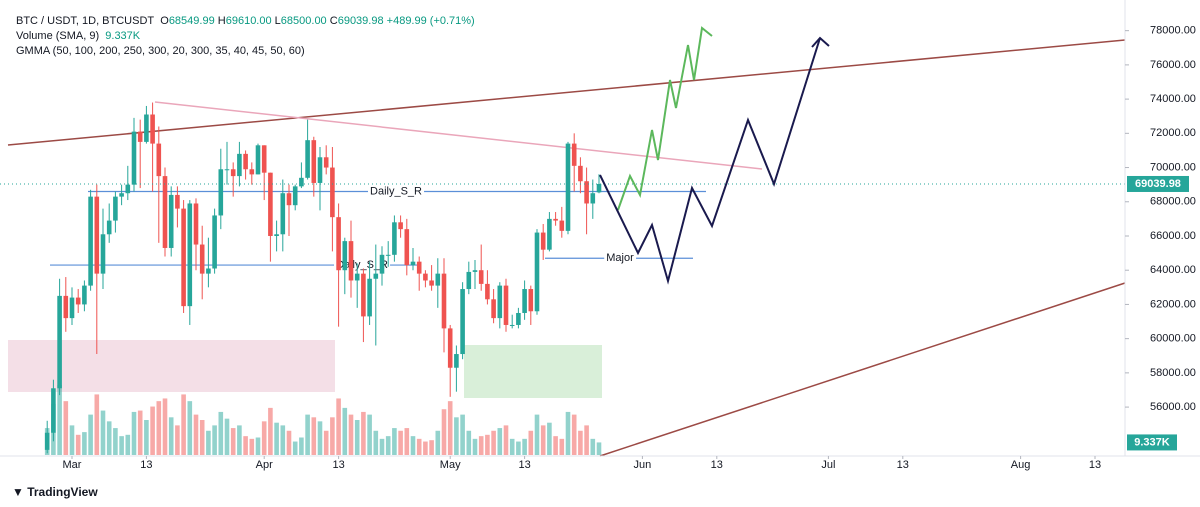  What do you see at coordinates (1173, 304) in the screenshot?
I see `y-tick-label: 62000.00` at bounding box center [1173, 304].